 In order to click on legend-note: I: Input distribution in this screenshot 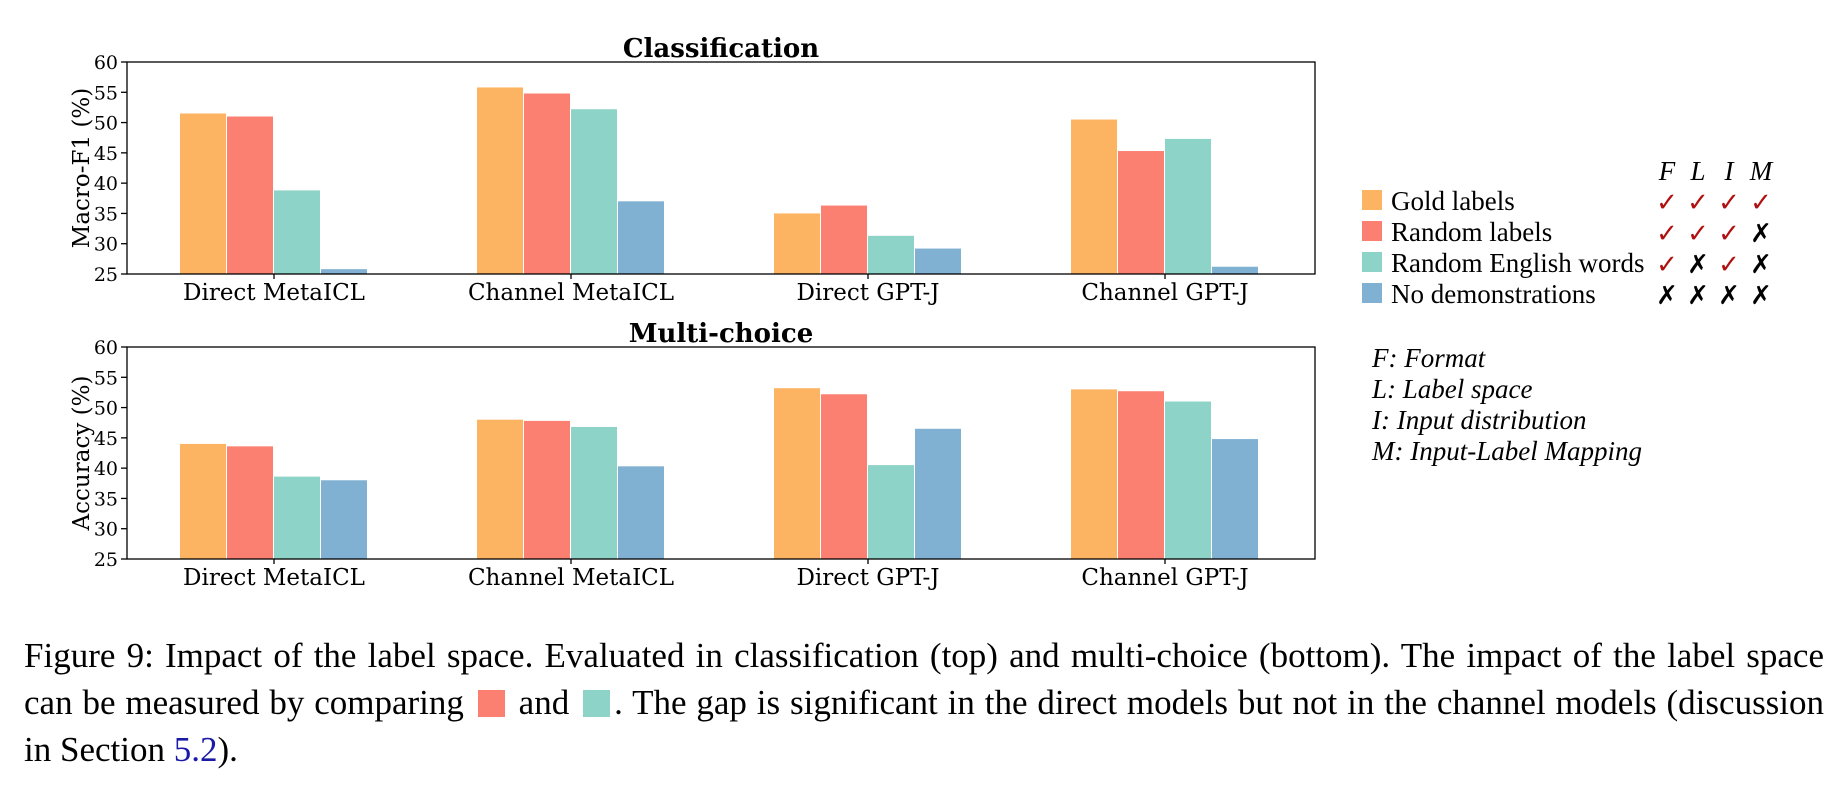, I will do `click(1479, 420)`.